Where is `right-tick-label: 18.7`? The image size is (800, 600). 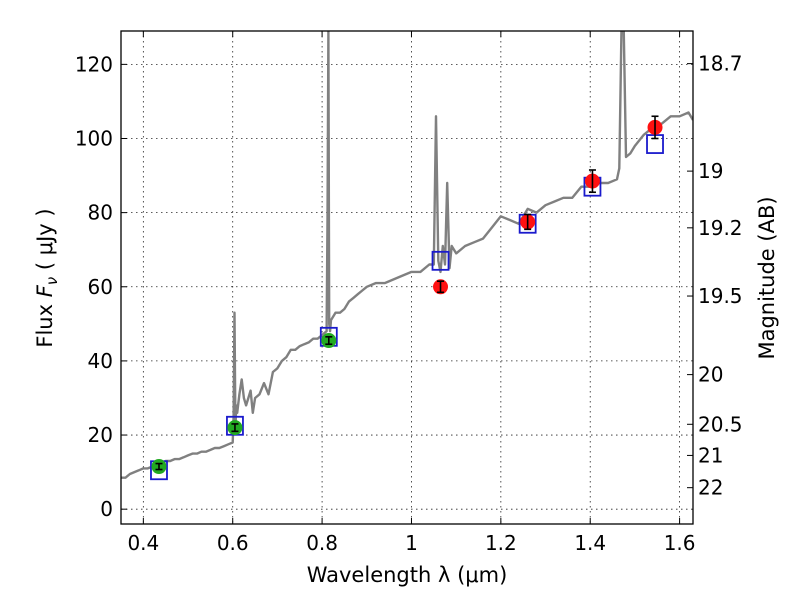
right-tick-label: 18.7 is located at coordinates (720, 64).